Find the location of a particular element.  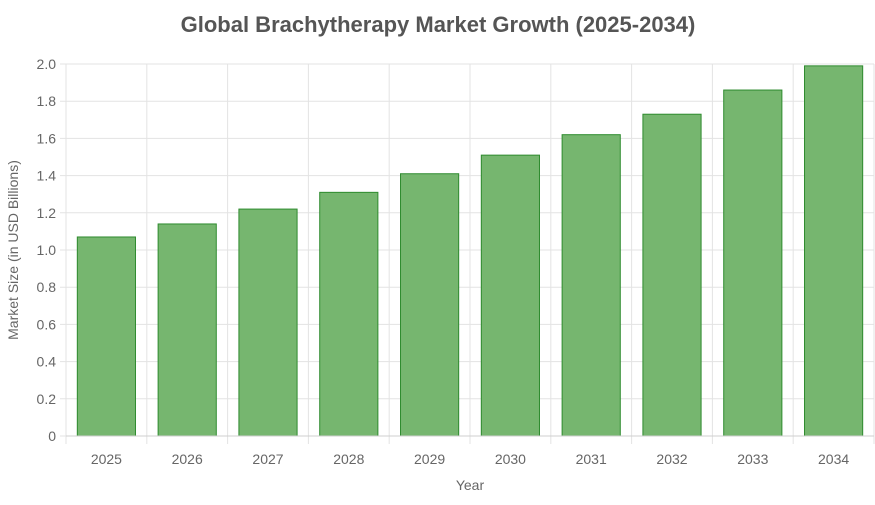

x-tick-label: 2033 is located at coordinates (752, 459).